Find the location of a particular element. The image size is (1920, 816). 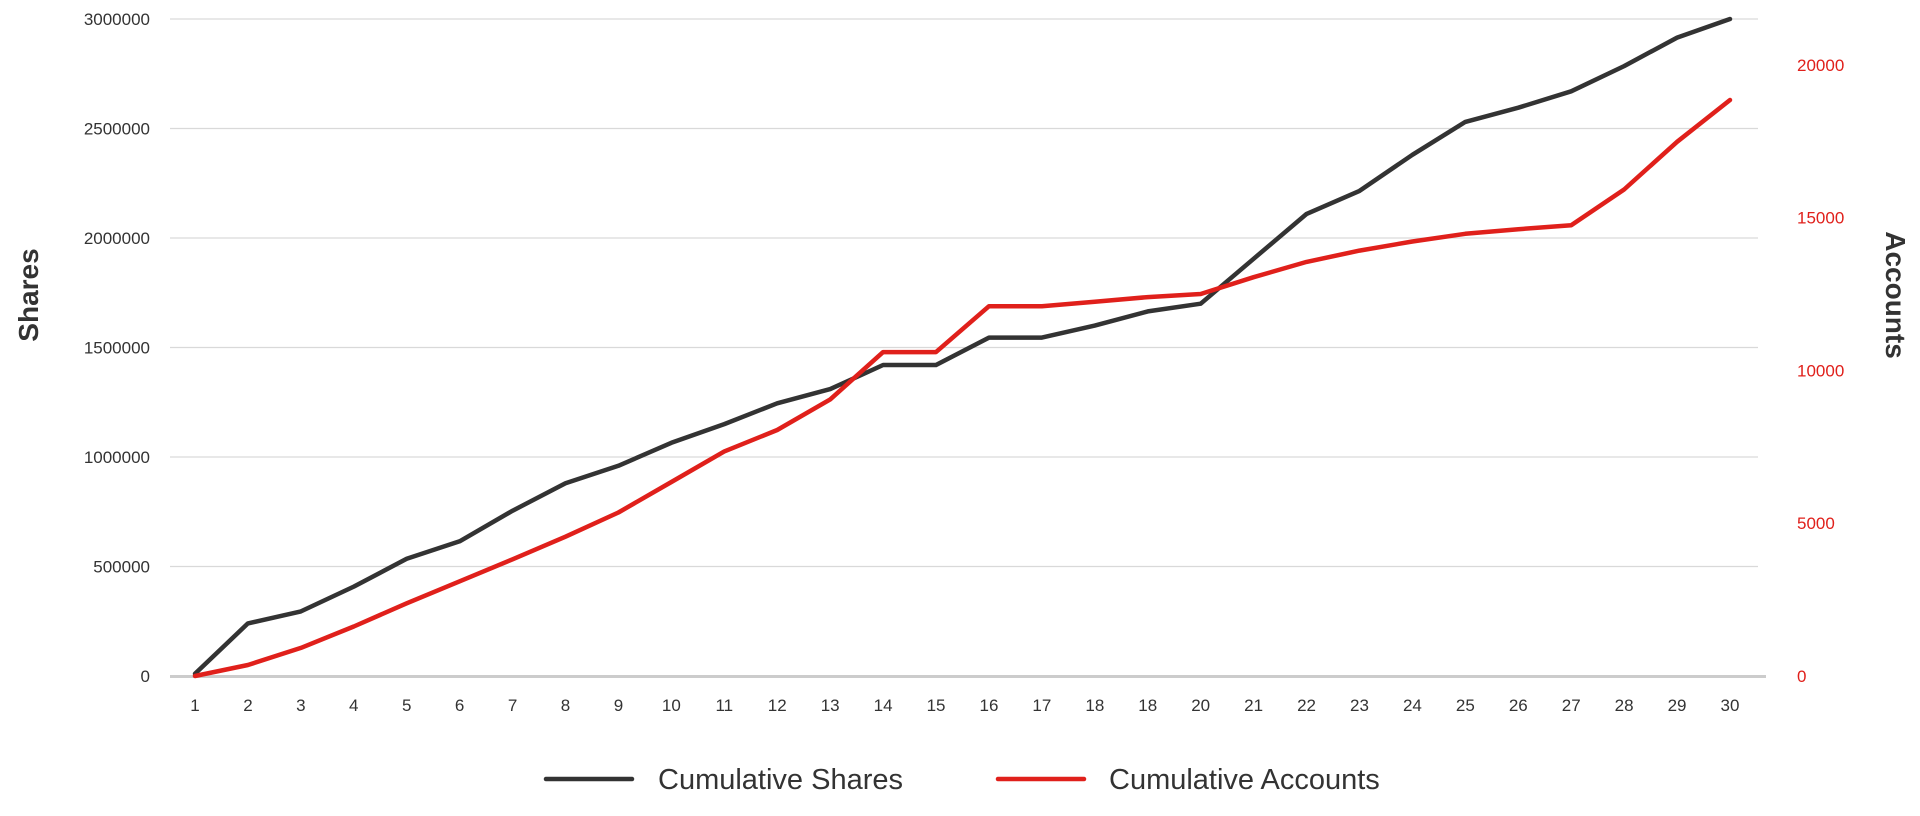

x-tick-label: 15 is located at coordinates (936, 705).